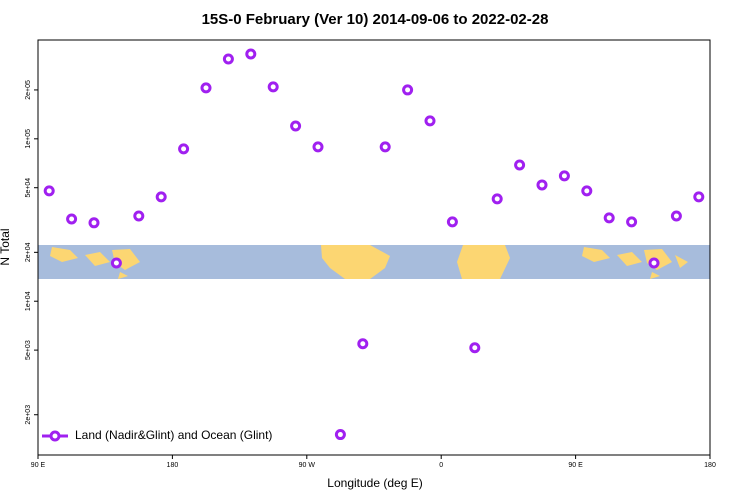 Image resolution: width=750 pixels, height=500 pixels. I want to click on y-tick-label: 2e+04, so click(28, 252).